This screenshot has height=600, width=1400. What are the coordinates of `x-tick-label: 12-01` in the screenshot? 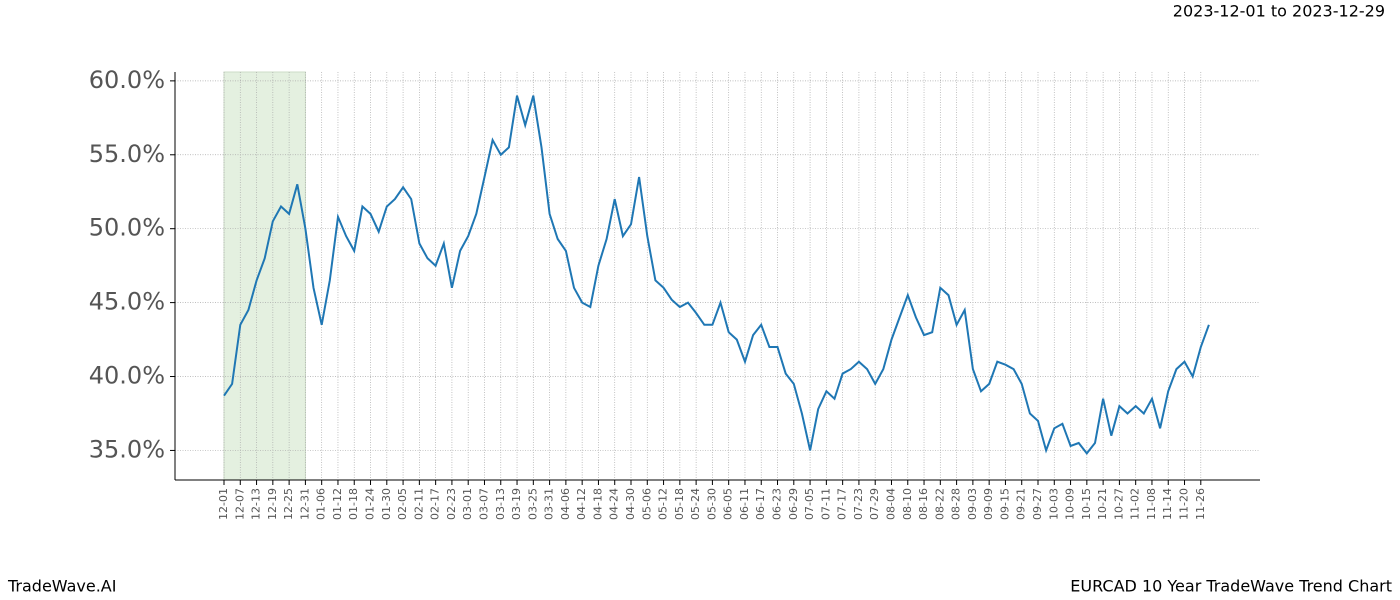 It's located at (223, 504).